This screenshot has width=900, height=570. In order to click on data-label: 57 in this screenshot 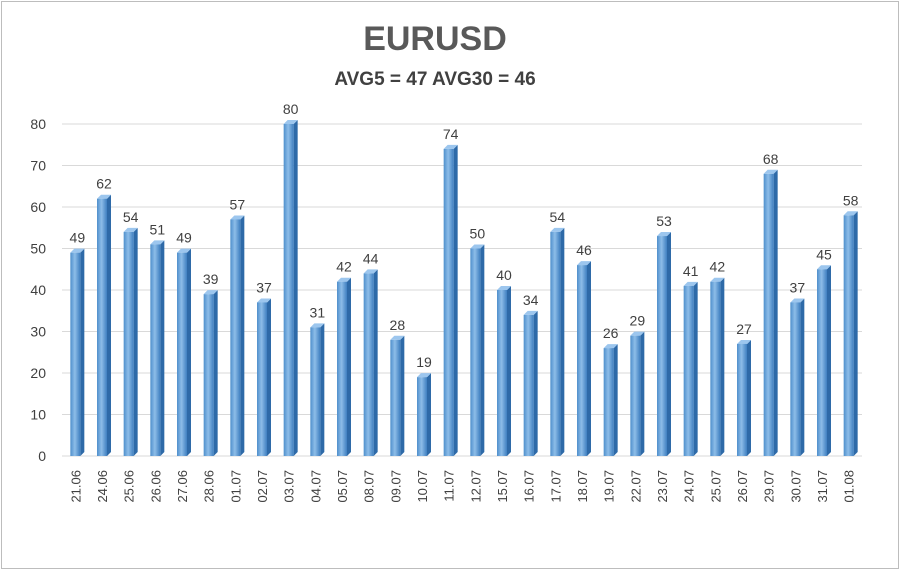, I will do `click(238, 204)`.